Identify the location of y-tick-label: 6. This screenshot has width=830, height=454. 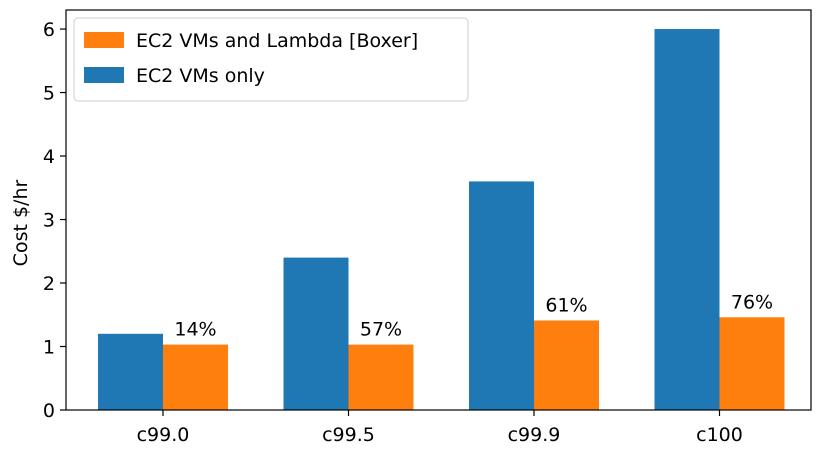
(49, 30).